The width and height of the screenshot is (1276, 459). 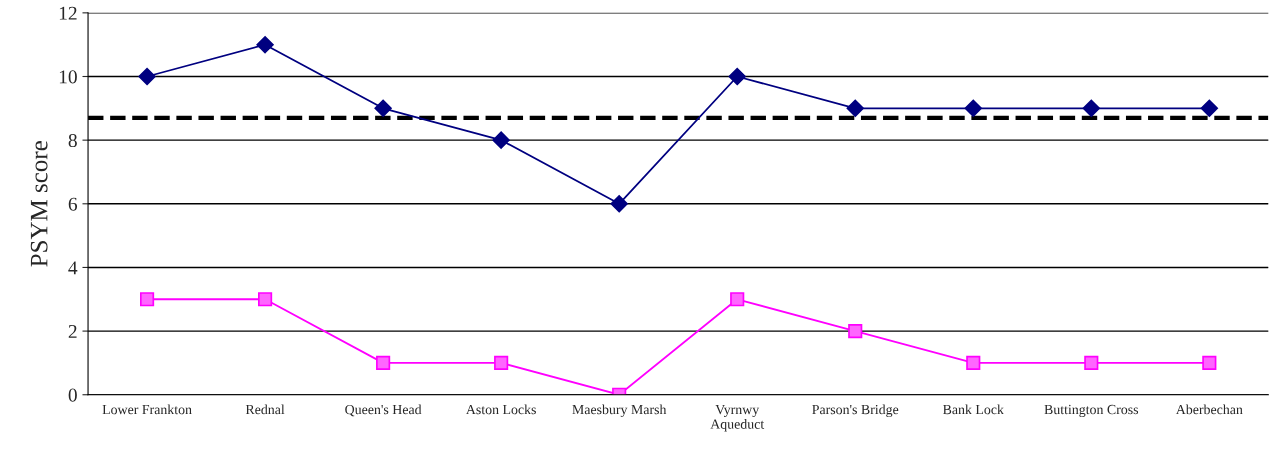 I want to click on x-tick-label: Vyrnwy Aqueduct, so click(x=737, y=418).